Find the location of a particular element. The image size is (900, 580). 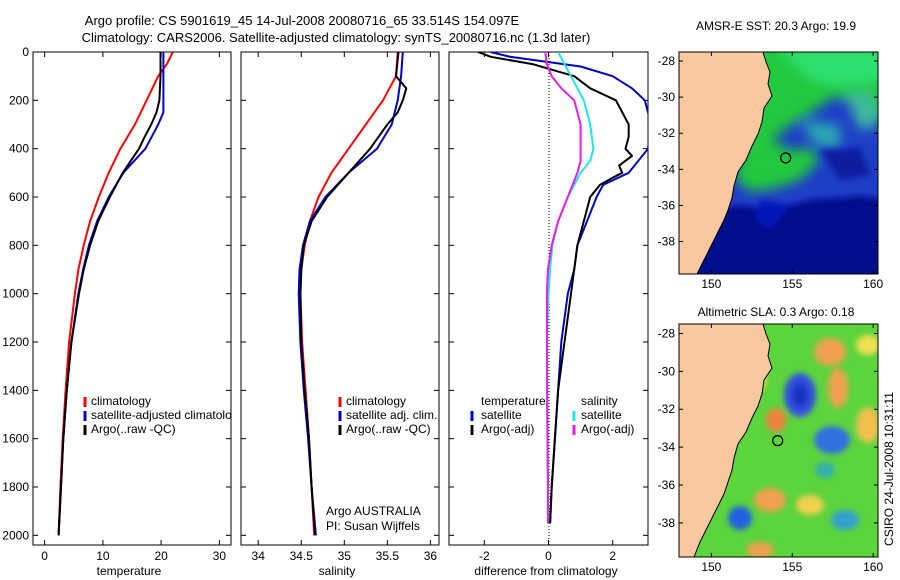

temperature-xlabel: temperature is located at coordinates (129, 571).